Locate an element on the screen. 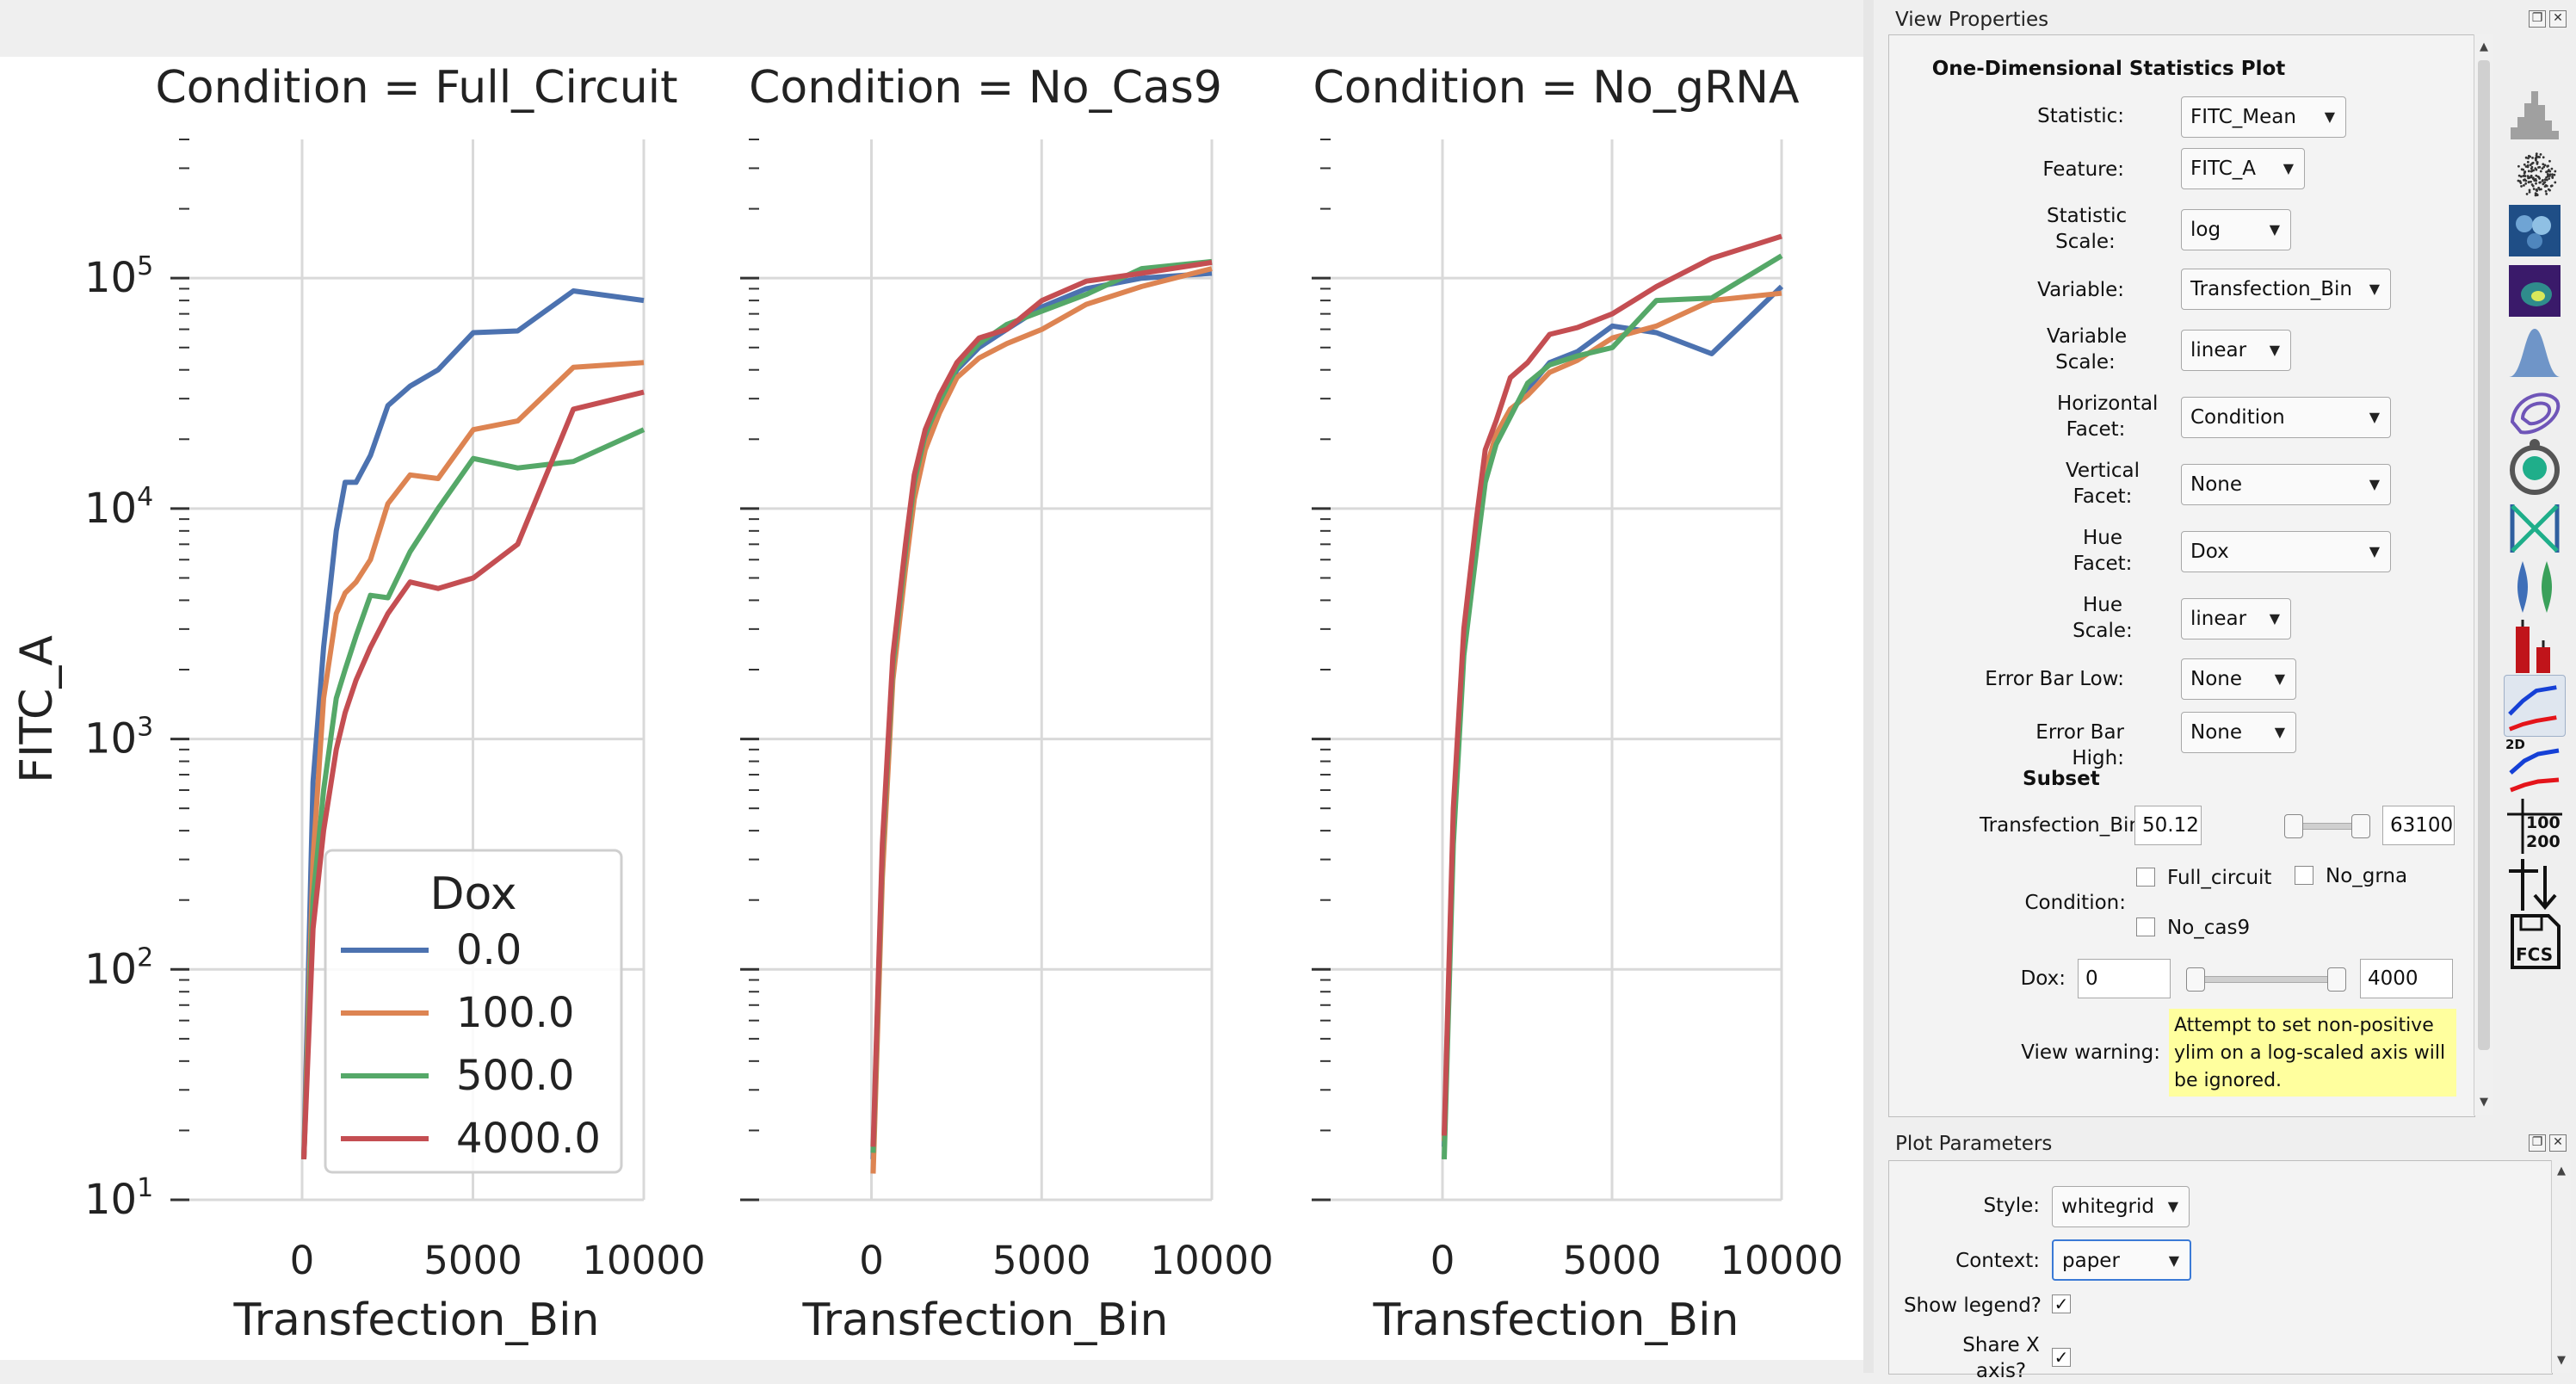  scatterplot-icon is located at coordinates (2535, 176).